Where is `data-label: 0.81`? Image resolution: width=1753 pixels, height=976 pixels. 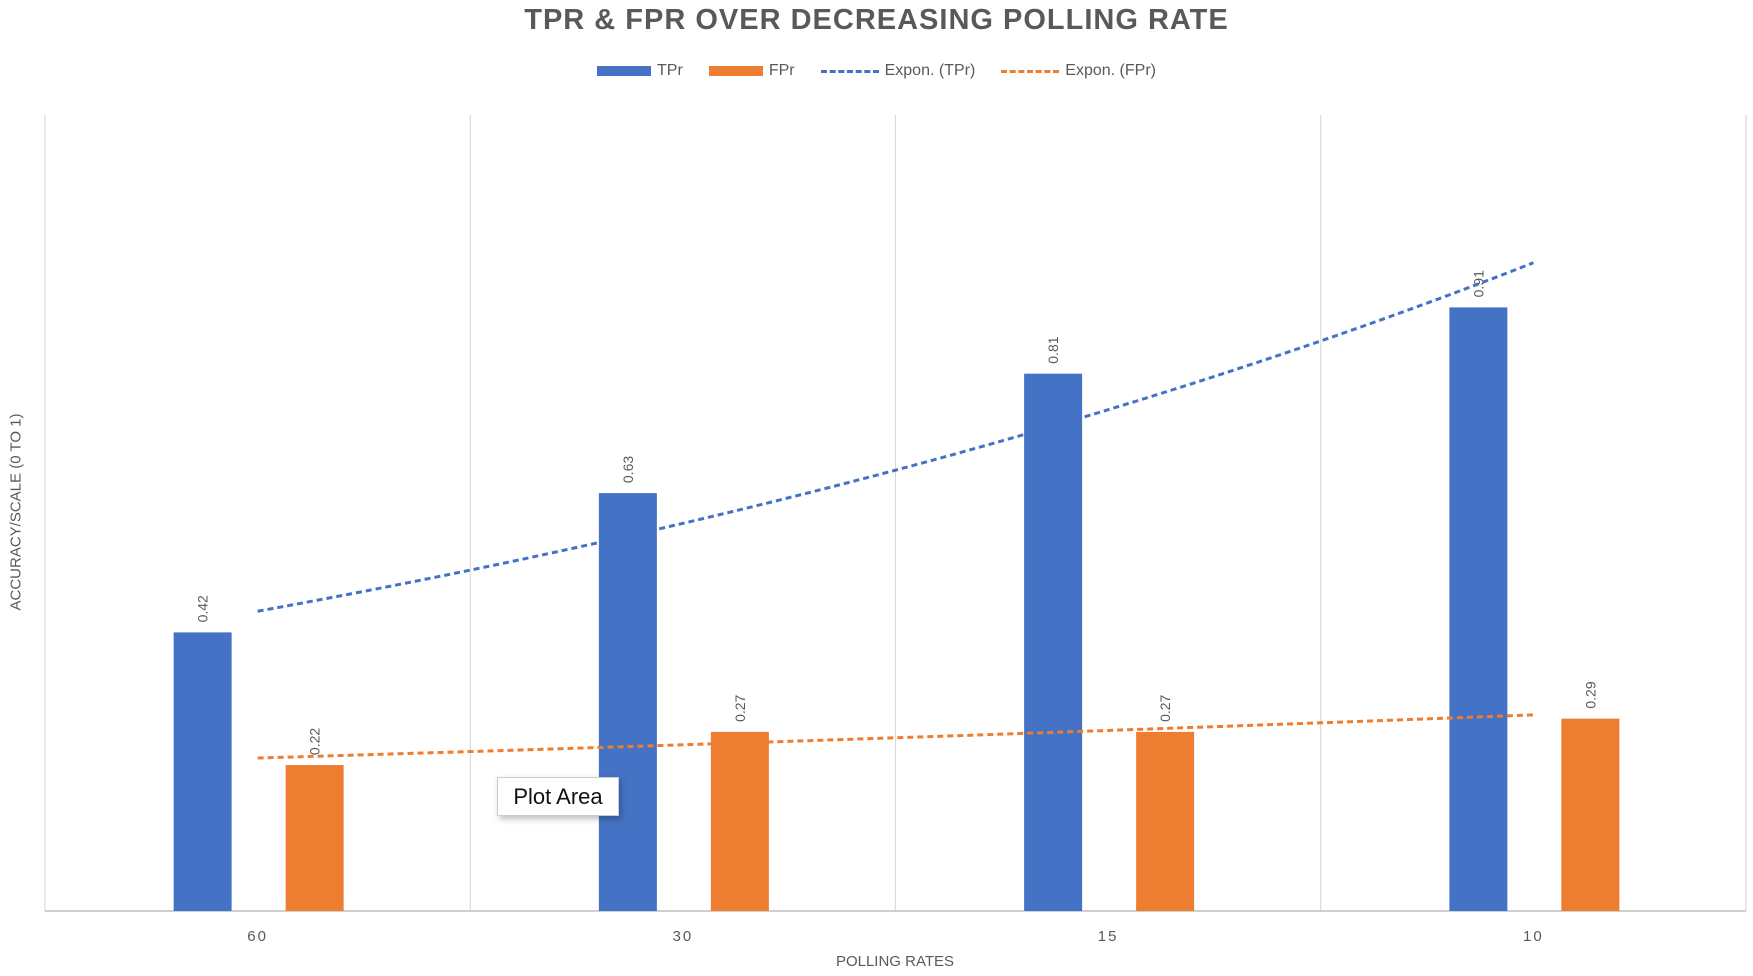 data-label: 0.81 is located at coordinates (1053, 349).